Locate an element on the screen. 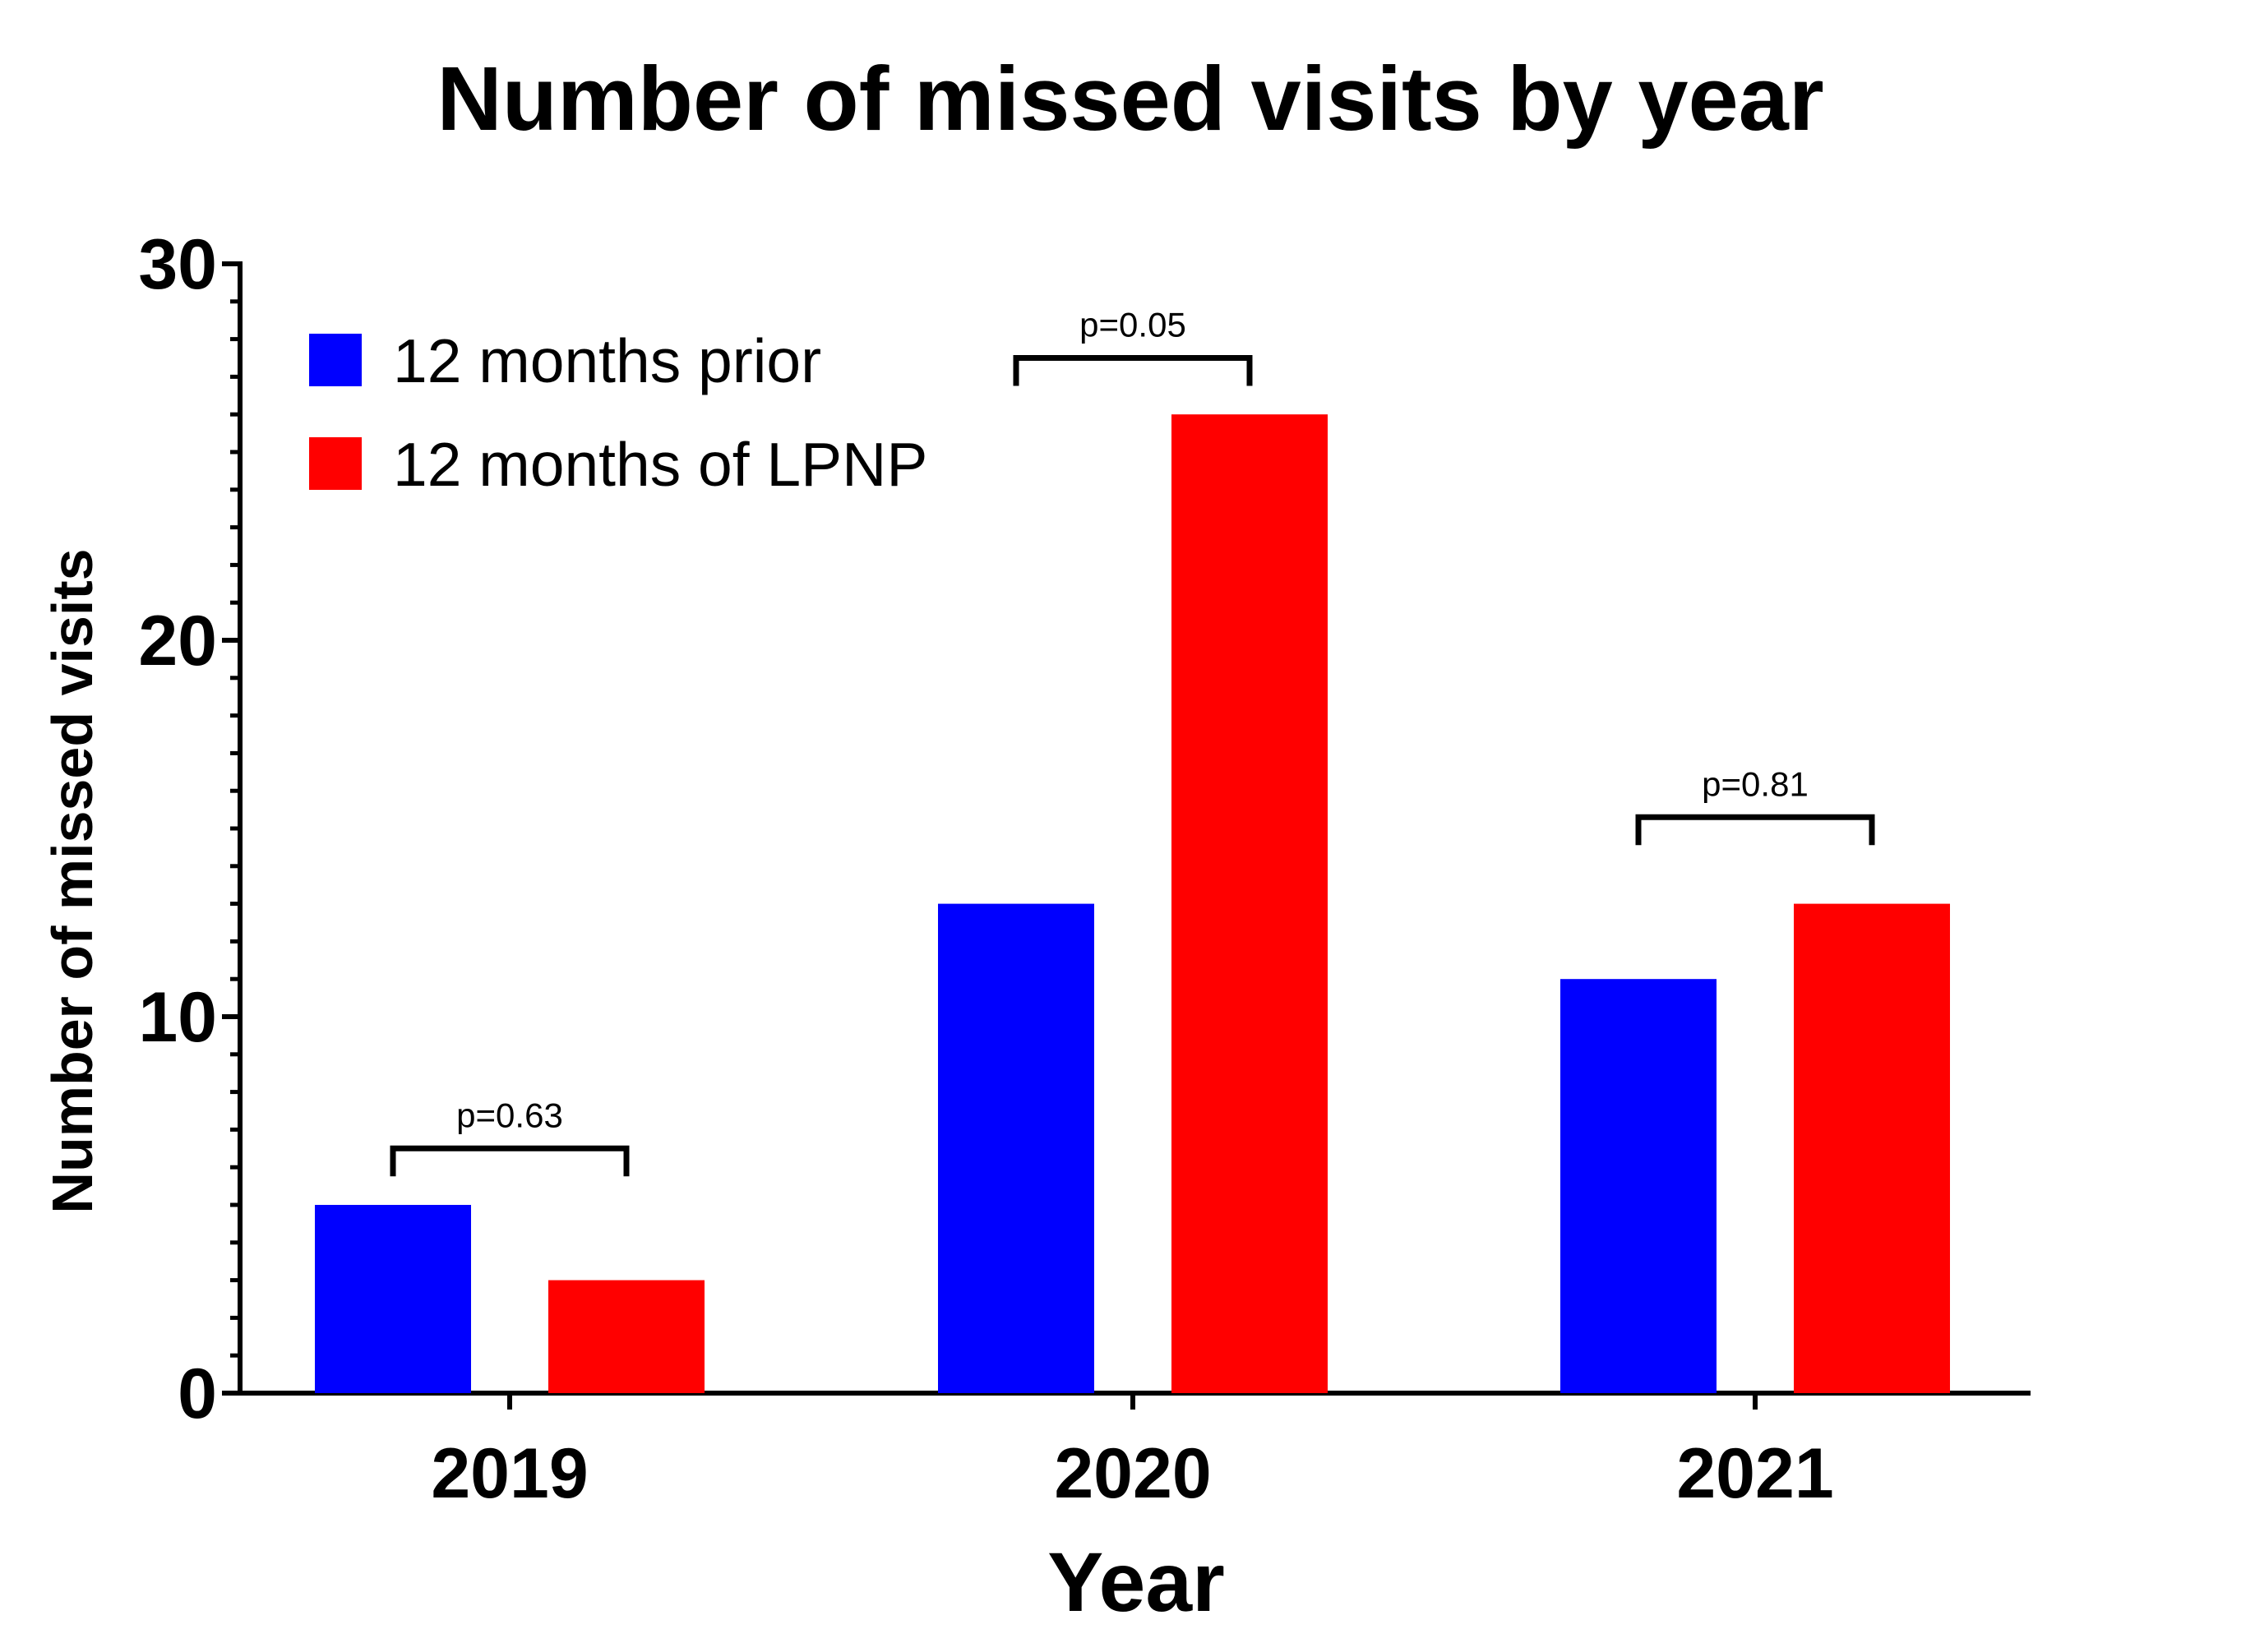 The image size is (2241, 1652). x-tick-label: 2019 is located at coordinates (509, 1473).